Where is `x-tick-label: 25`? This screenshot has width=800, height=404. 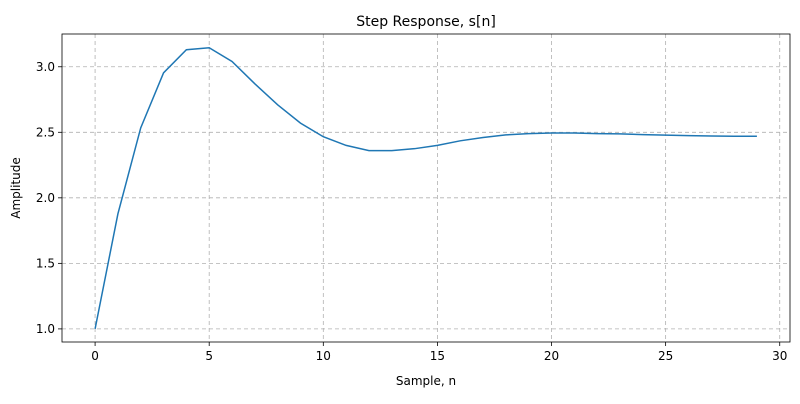 x-tick-label: 25 is located at coordinates (665, 356).